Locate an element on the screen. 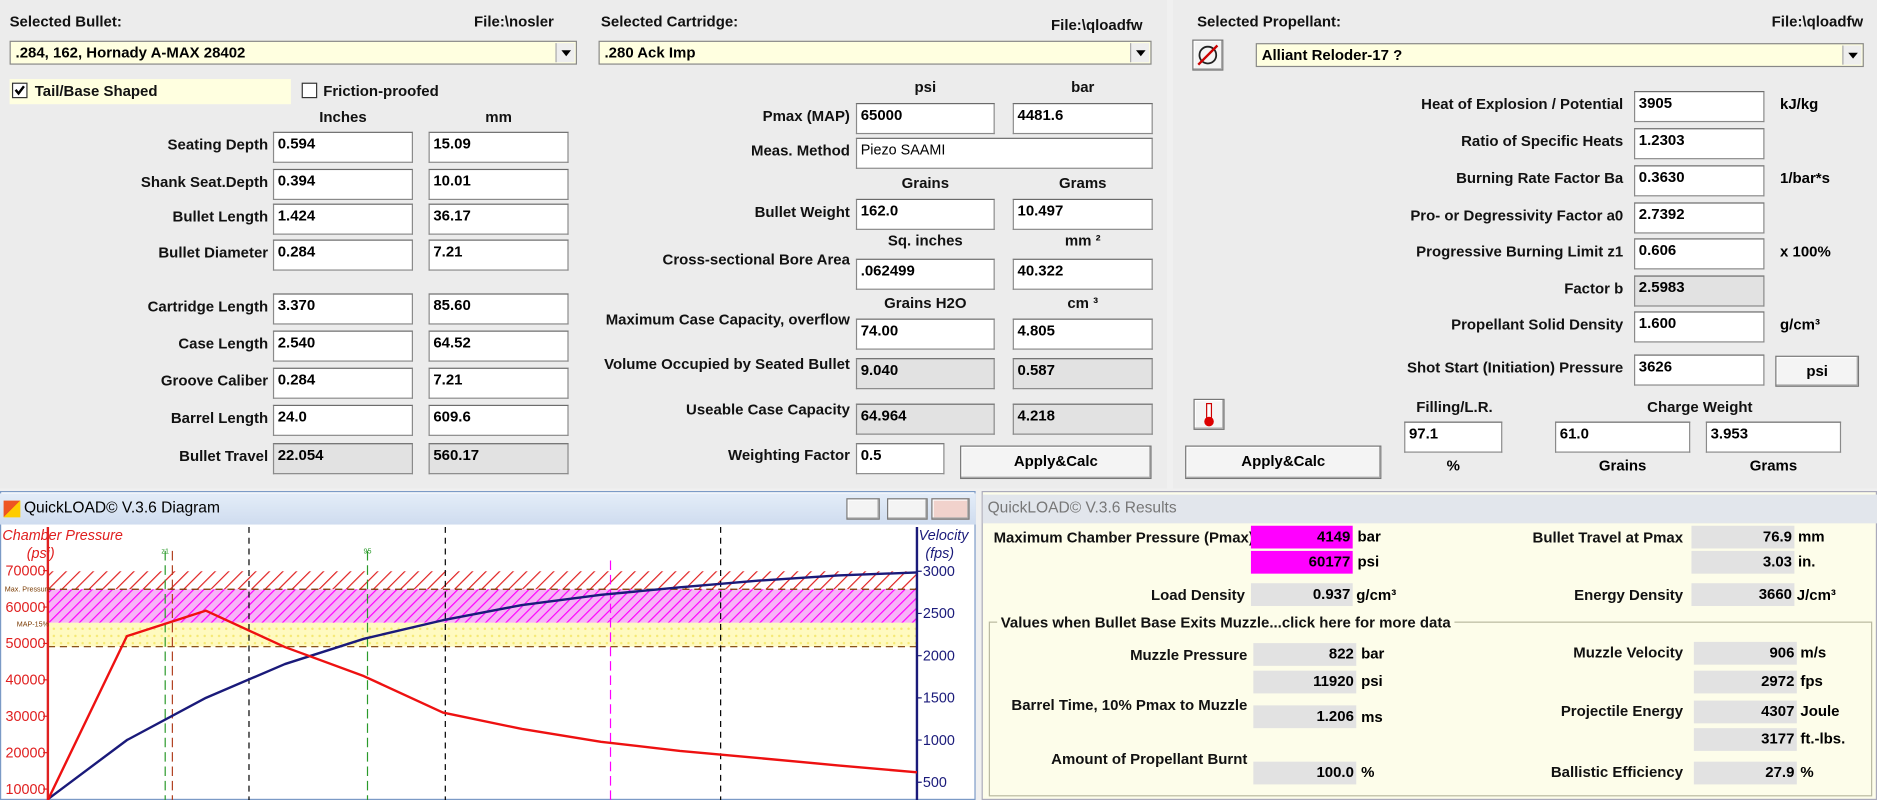 The image size is (1877, 800). column-header: Inches is located at coordinates (343, 117).